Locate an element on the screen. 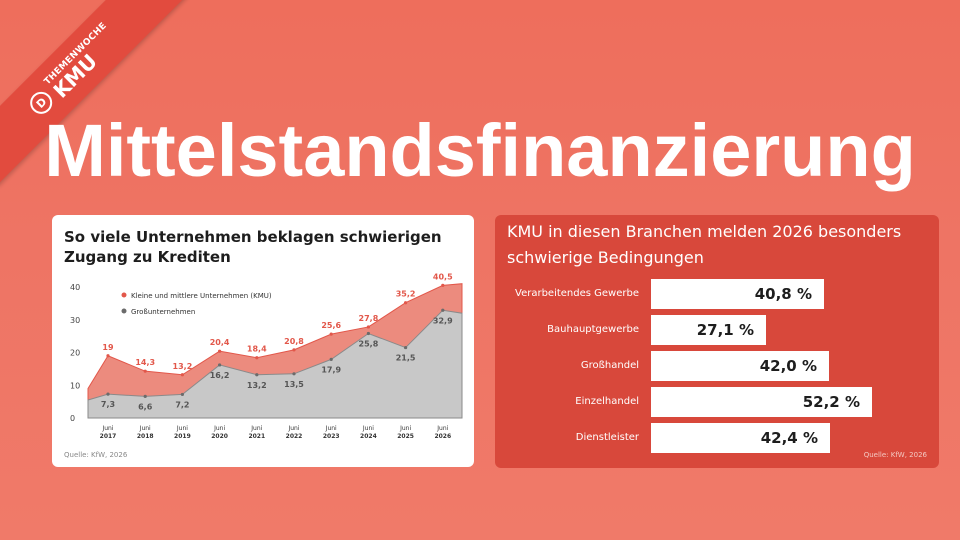  kmu-value-label: 13,2 is located at coordinates (183, 366).